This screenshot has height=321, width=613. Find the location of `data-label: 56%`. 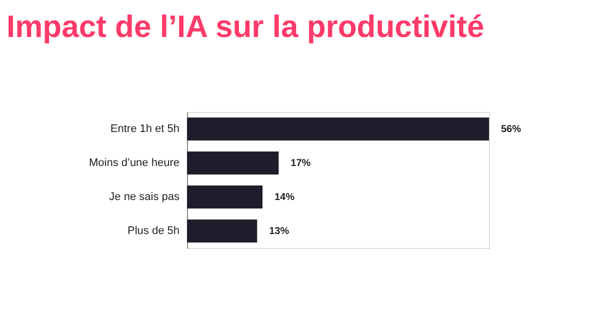

data-label: 56% is located at coordinates (511, 129).